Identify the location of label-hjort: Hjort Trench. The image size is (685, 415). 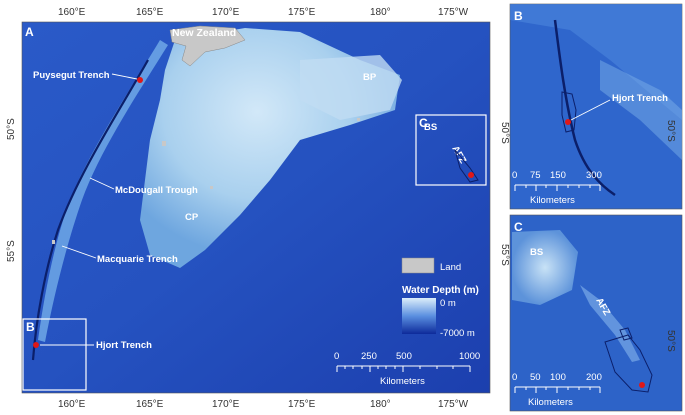
(124, 345).